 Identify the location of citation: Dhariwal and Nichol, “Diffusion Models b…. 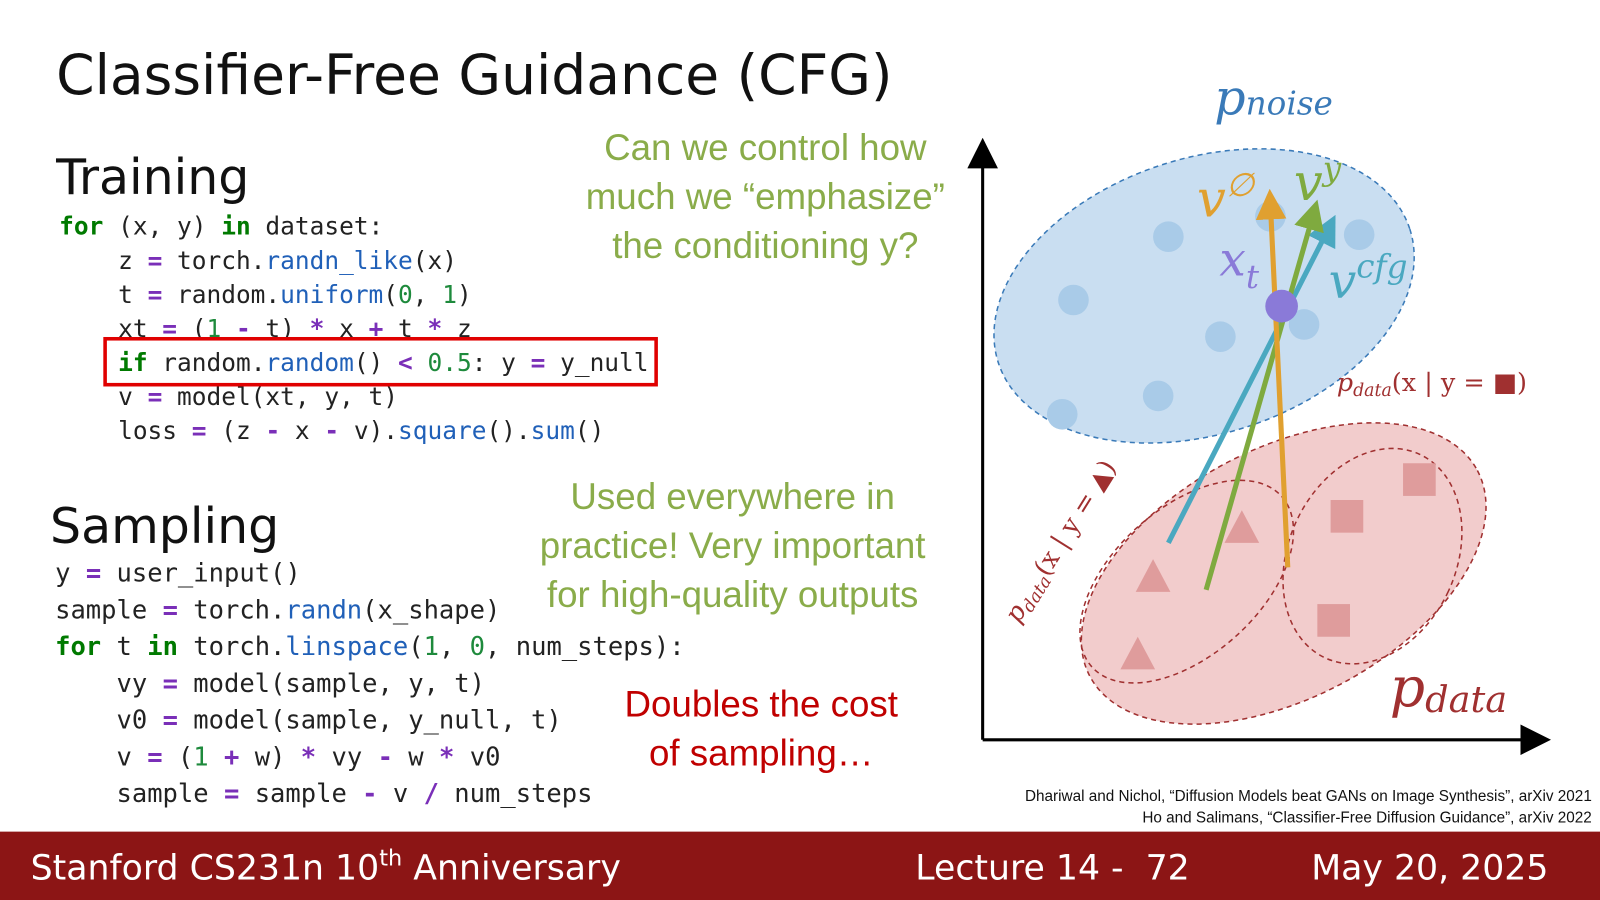
(1308, 796).